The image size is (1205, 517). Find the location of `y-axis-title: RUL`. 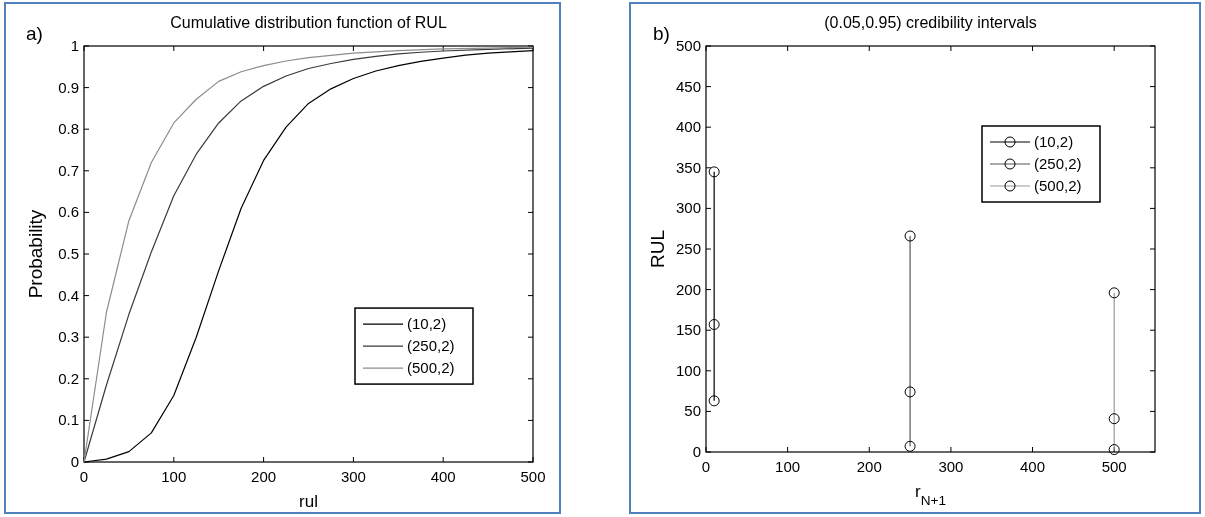

y-axis-title: RUL is located at coordinates (657, 249).